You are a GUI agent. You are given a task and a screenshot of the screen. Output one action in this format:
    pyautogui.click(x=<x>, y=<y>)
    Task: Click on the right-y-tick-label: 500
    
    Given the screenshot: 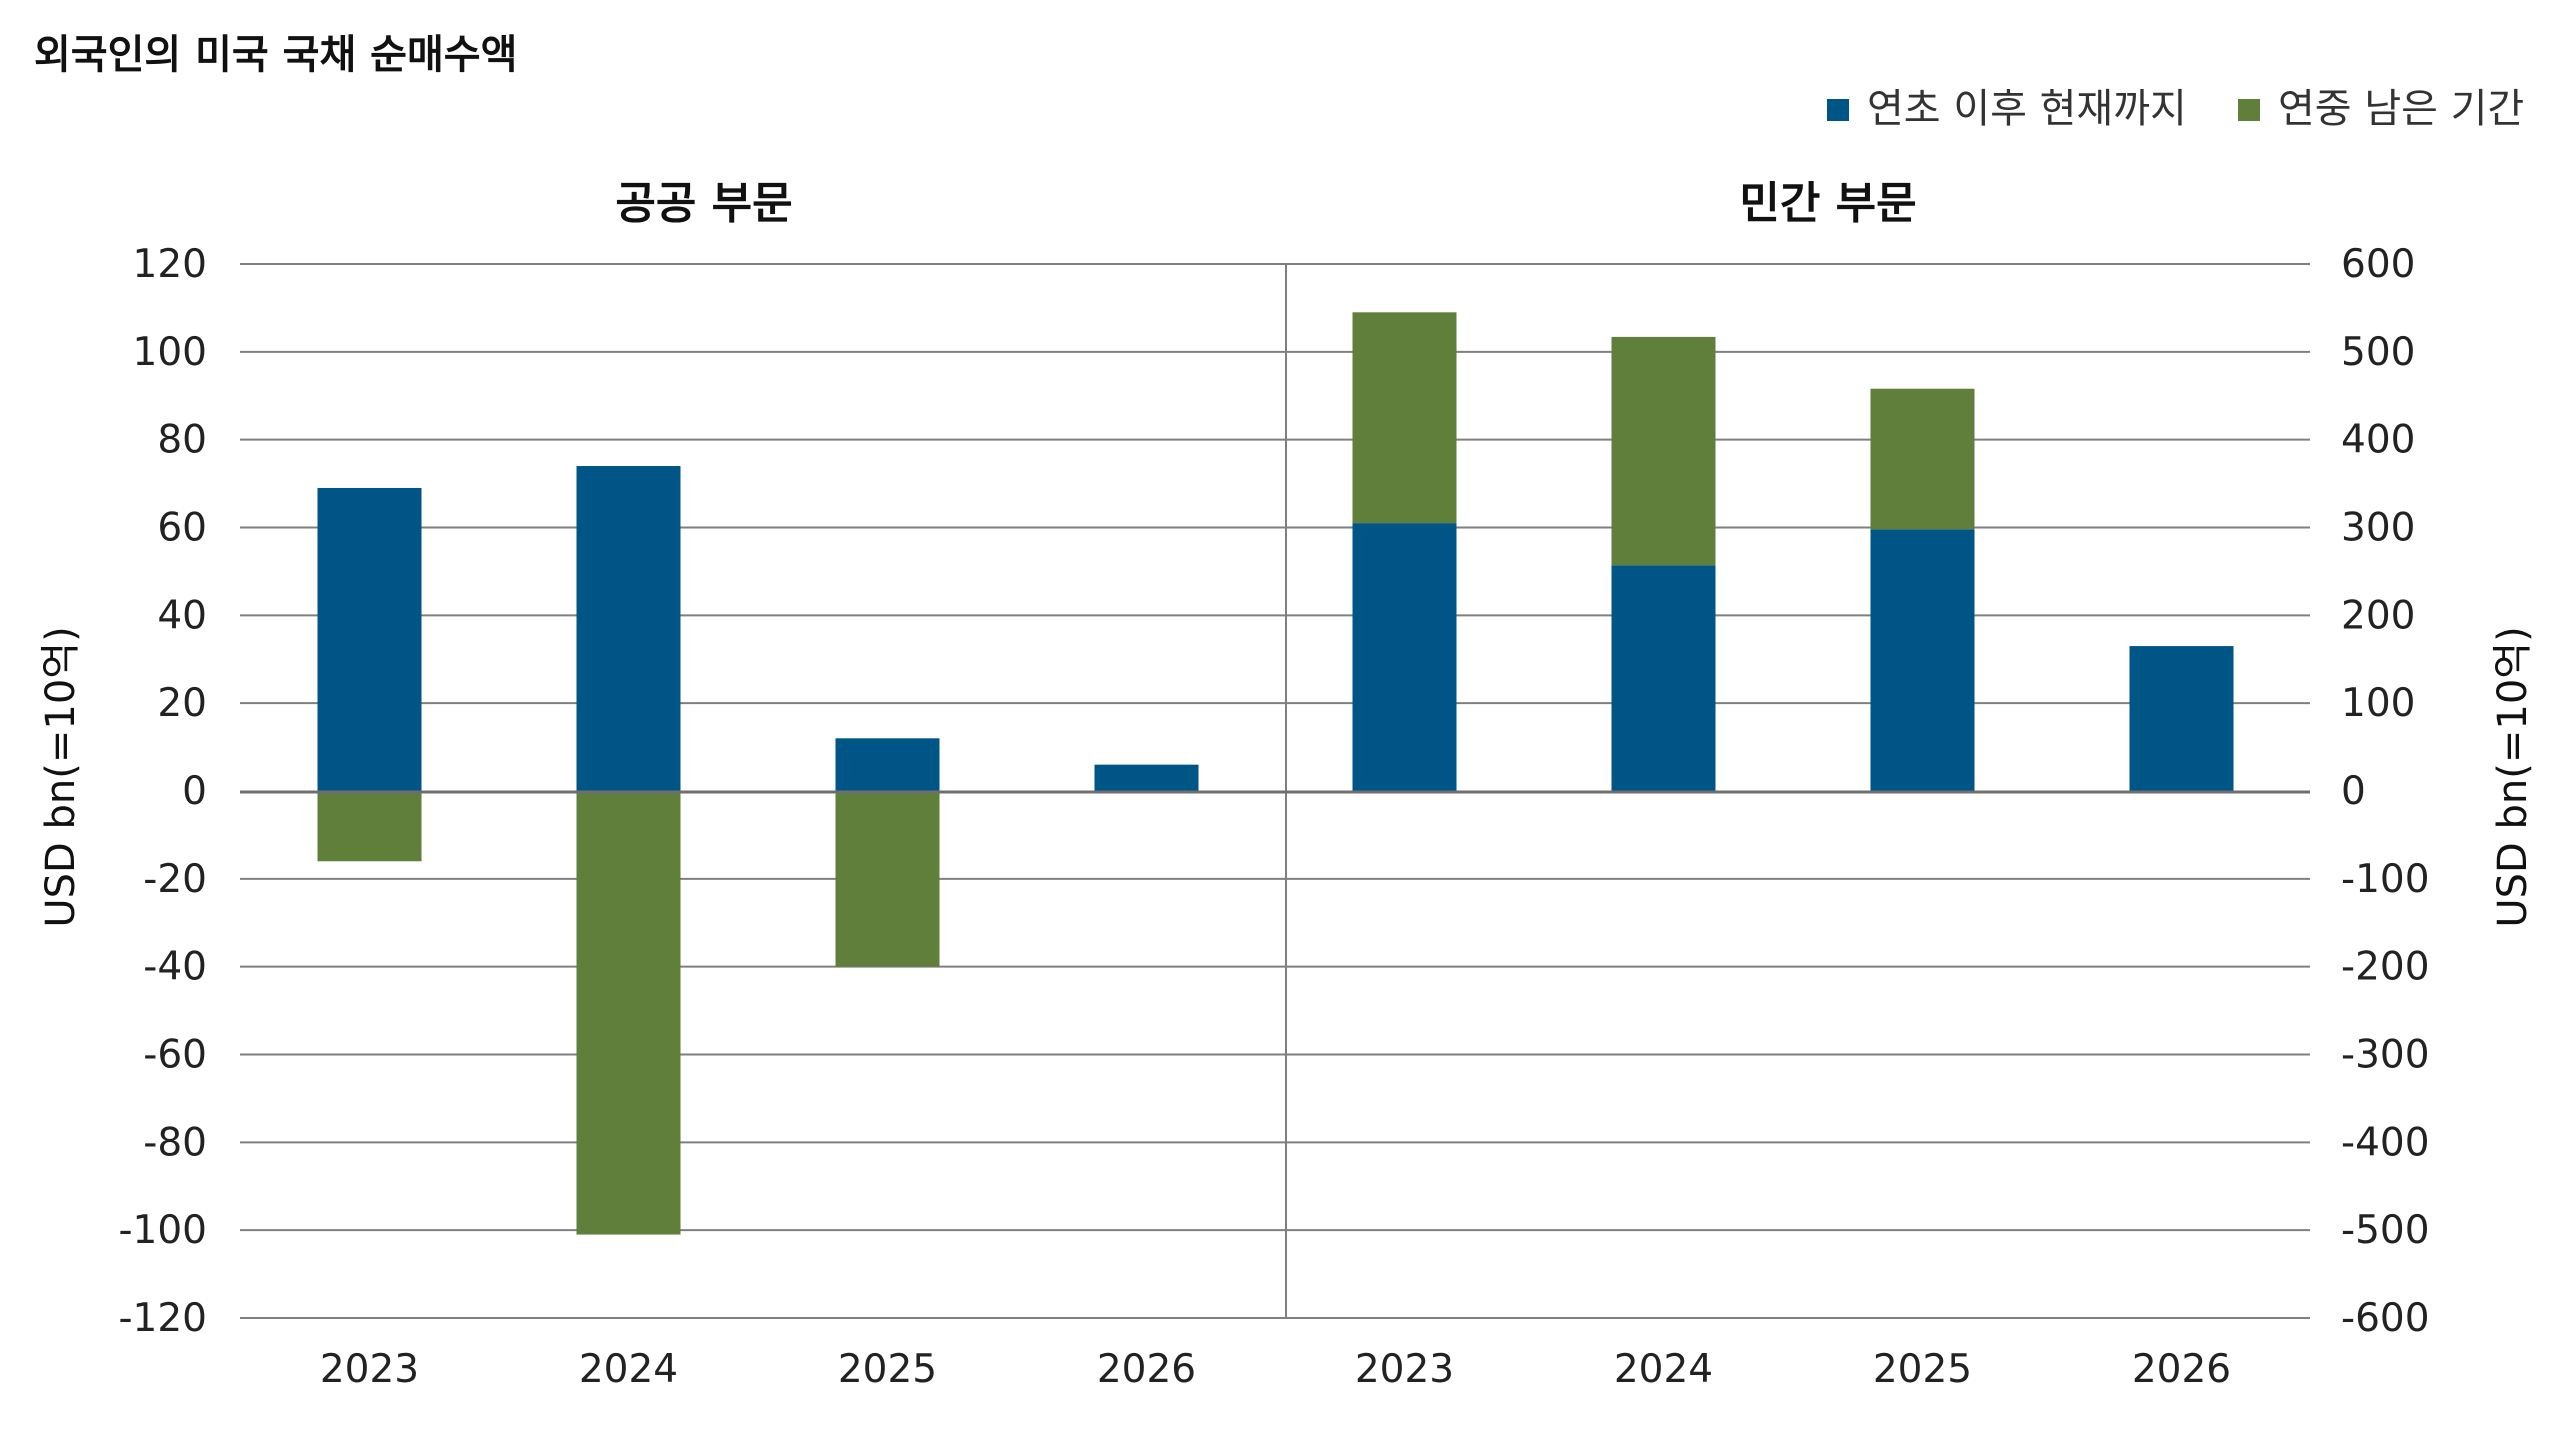 What is the action you would take?
    pyautogui.click(x=2378, y=352)
    